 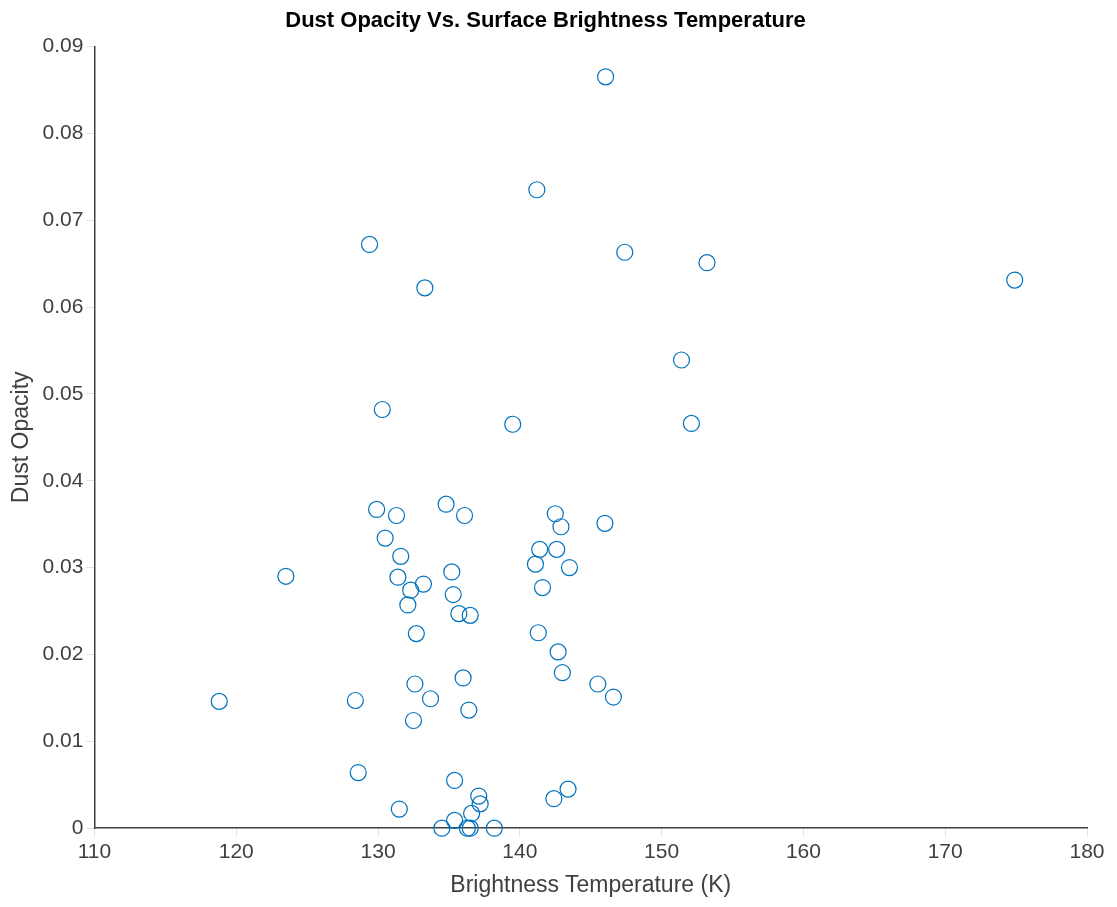 What do you see at coordinates (63, 566) in the screenshot?
I see `y-tick-label: 0.03` at bounding box center [63, 566].